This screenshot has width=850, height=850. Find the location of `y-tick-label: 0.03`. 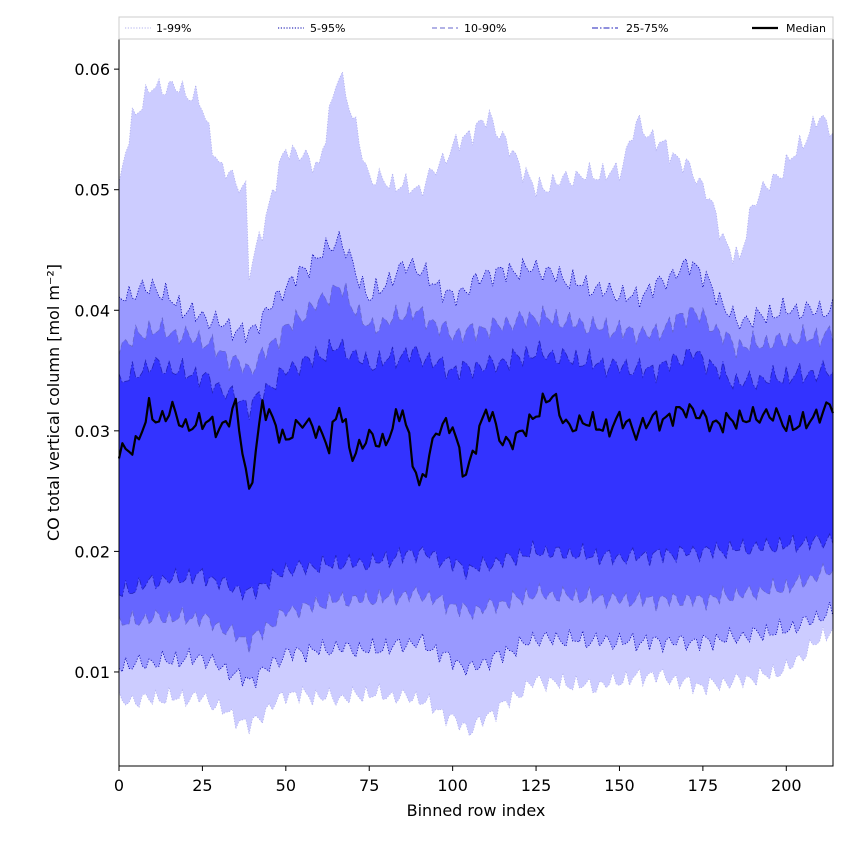

y-tick-label: 0.03 is located at coordinates (92, 431).